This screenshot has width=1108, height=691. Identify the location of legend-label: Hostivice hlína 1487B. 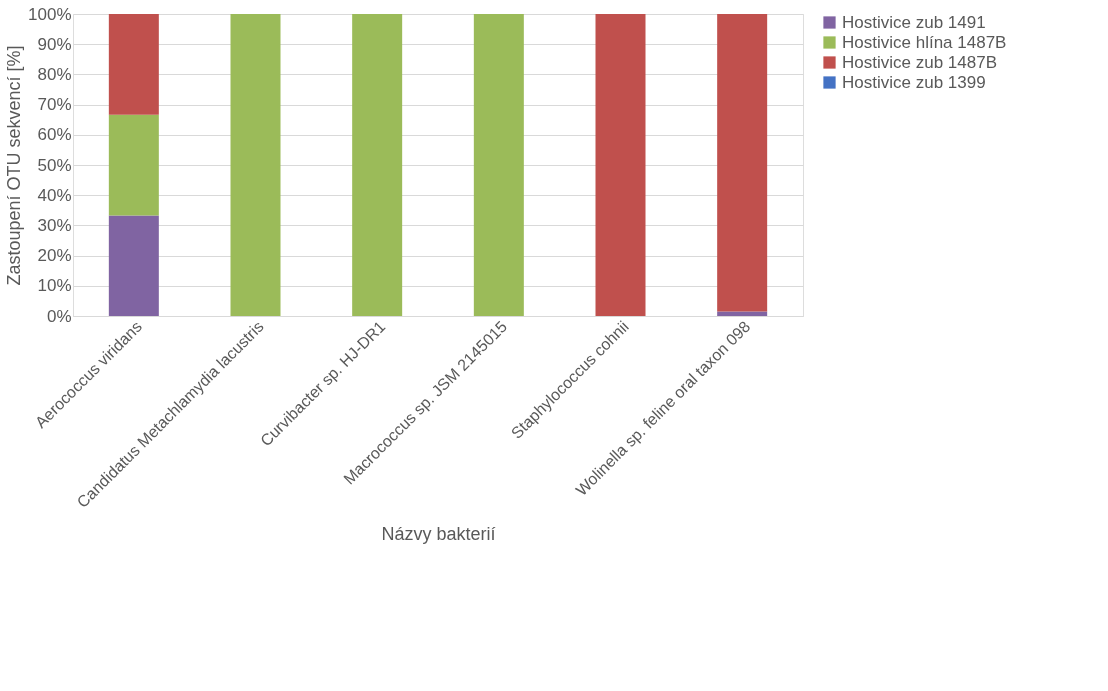
(924, 42).